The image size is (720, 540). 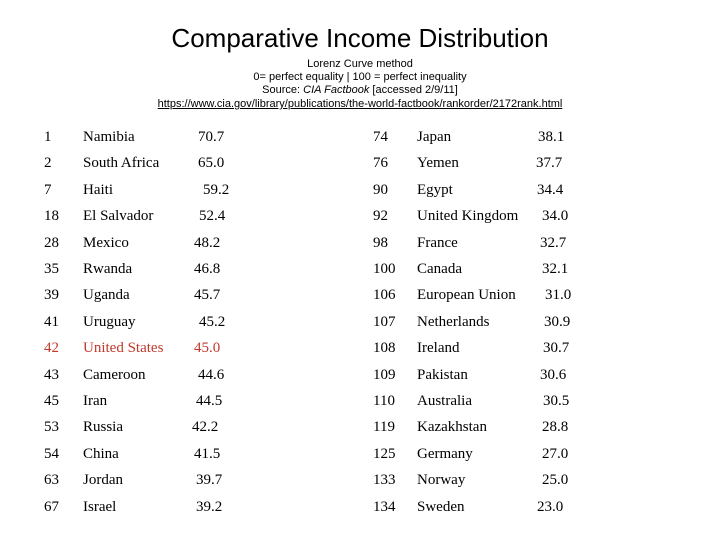 What do you see at coordinates (438, 348) in the screenshot?
I see `country-cell: Ireland` at bounding box center [438, 348].